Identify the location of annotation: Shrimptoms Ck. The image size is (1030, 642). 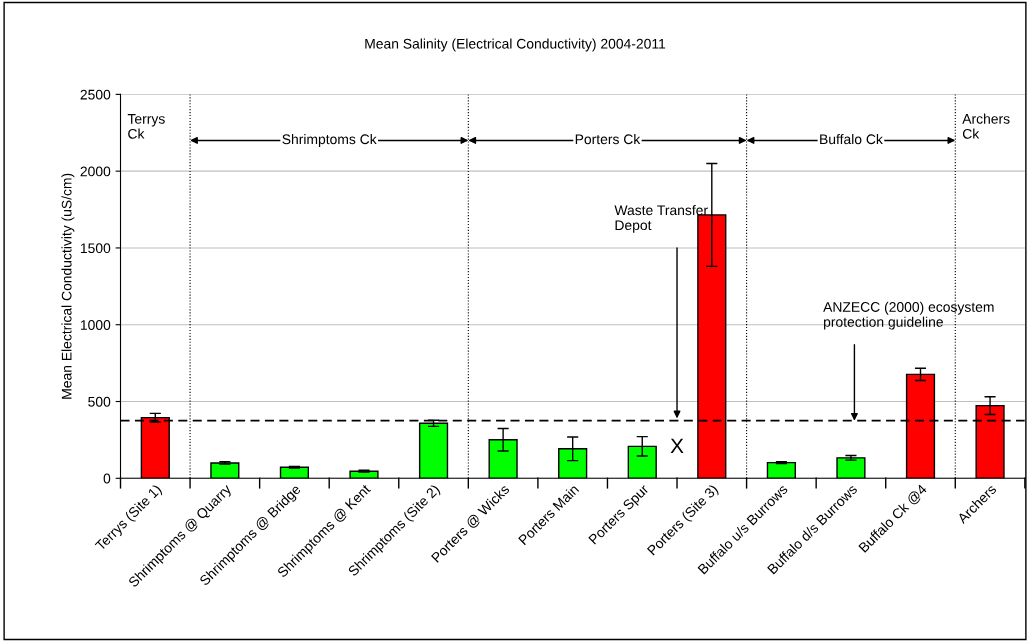
(329, 140).